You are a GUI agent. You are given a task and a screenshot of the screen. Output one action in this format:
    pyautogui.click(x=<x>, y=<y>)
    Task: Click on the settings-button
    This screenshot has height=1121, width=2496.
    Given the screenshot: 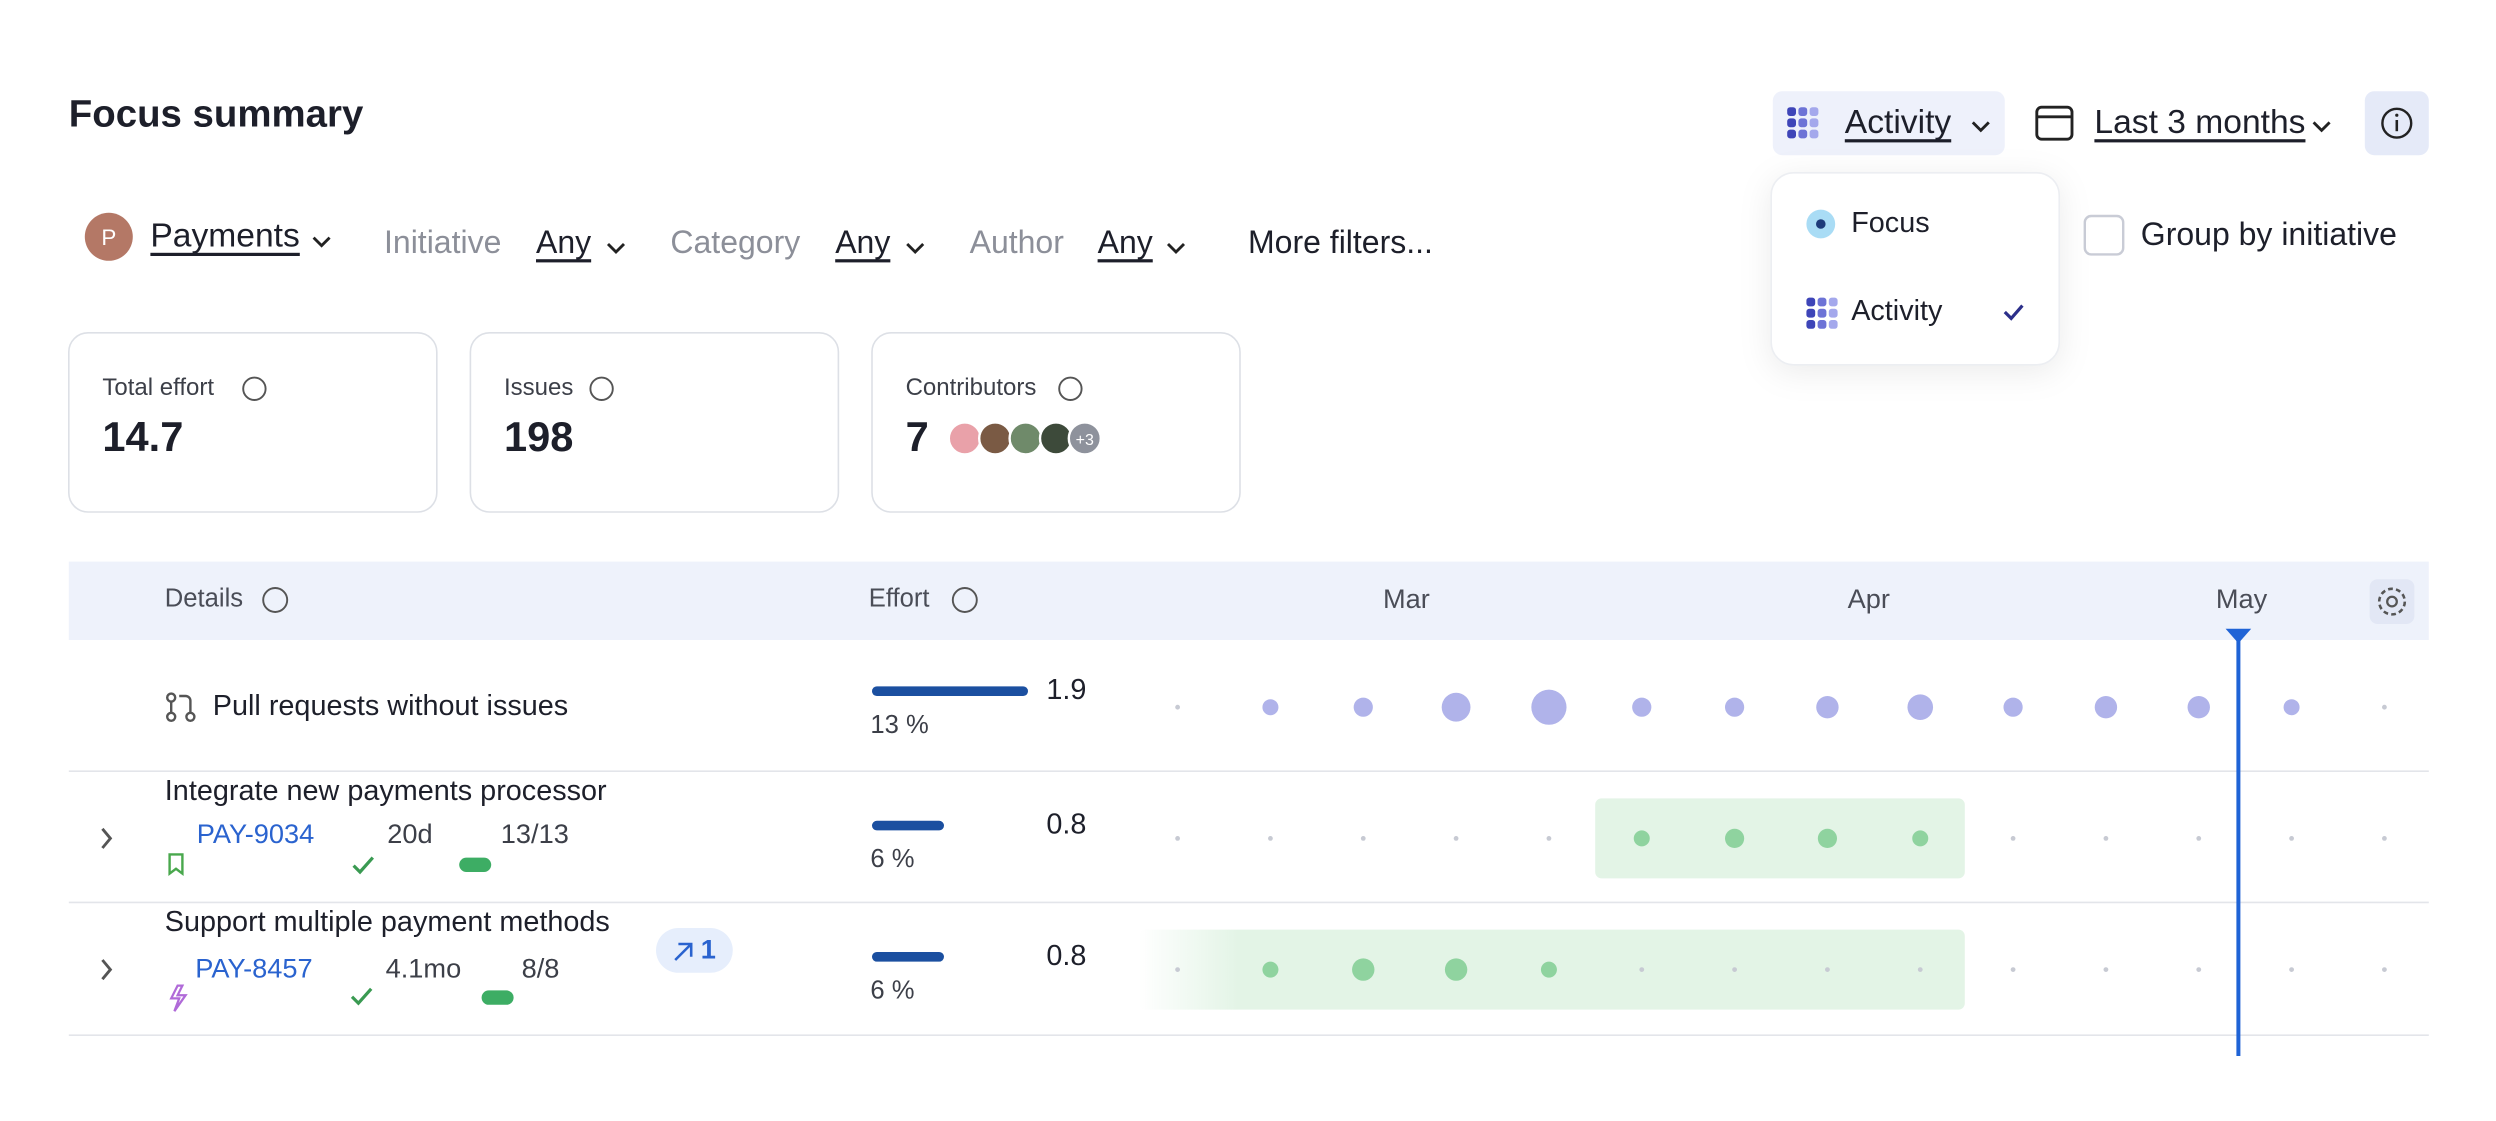 What is the action you would take?
    pyautogui.click(x=2392, y=601)
    